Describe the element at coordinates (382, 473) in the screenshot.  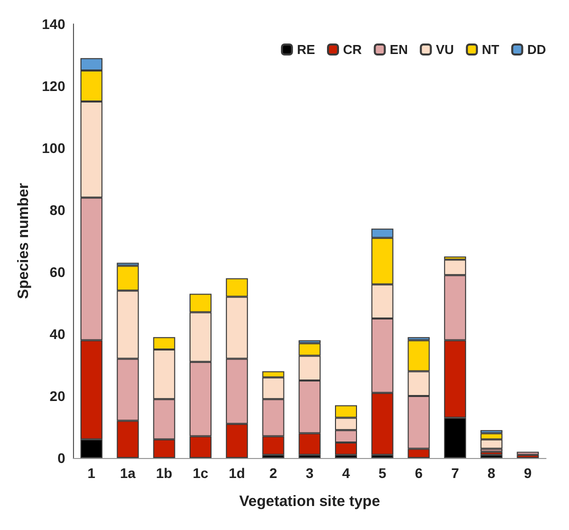
I see `x-tick-label: 5` at that location.